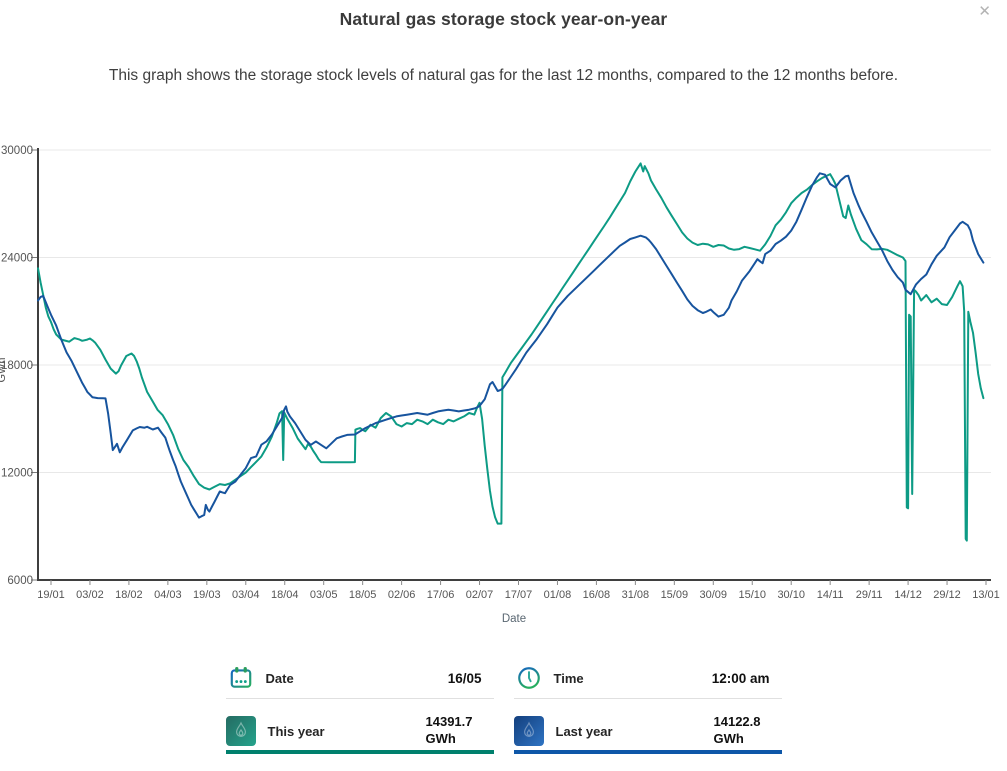 The image size is (1007, 771). Describe the element at coordinates (246, 595) in the screenshot. I see `svg-text: 03/04` at that location.